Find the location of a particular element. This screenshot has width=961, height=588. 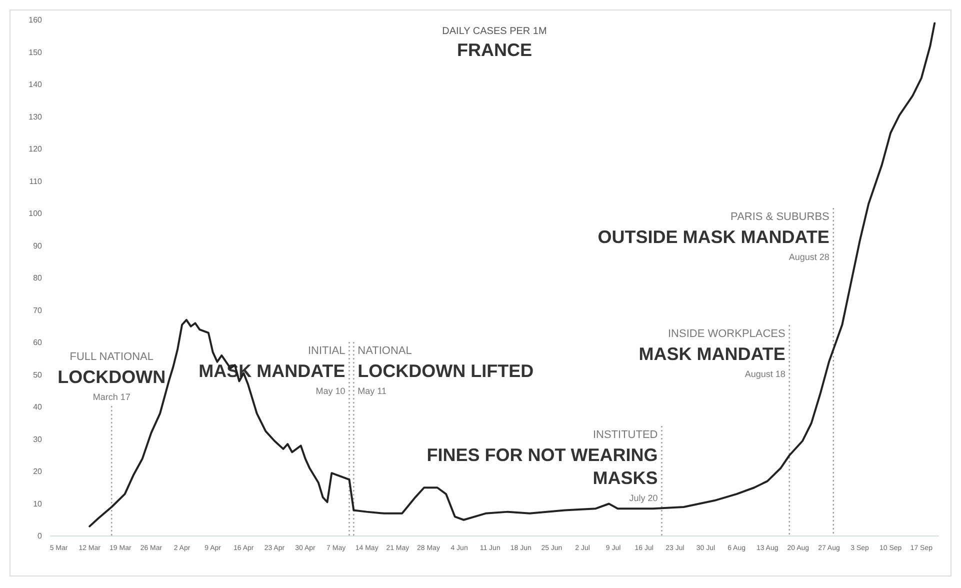

ref-line-label: August 18 is located at coordinates (765, 374).